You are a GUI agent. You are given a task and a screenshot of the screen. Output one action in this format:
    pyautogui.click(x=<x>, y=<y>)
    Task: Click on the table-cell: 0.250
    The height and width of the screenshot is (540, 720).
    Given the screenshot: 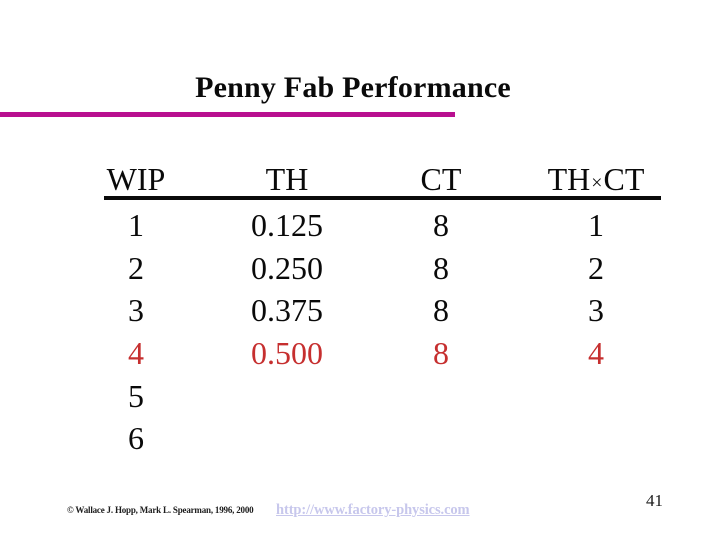 What is the action you would take?
    pyautogui.click(x=287, y=267)
    